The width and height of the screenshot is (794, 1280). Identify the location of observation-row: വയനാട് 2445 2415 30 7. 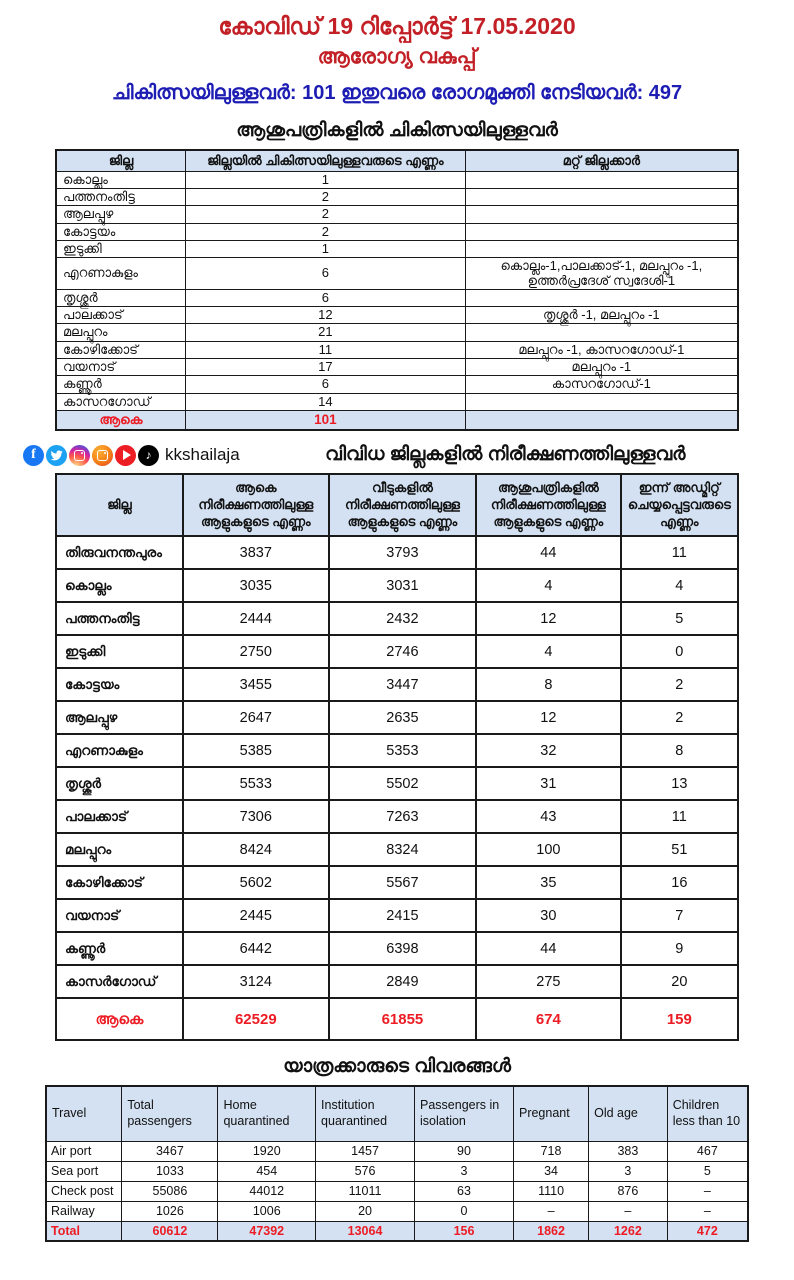
(397, 916).